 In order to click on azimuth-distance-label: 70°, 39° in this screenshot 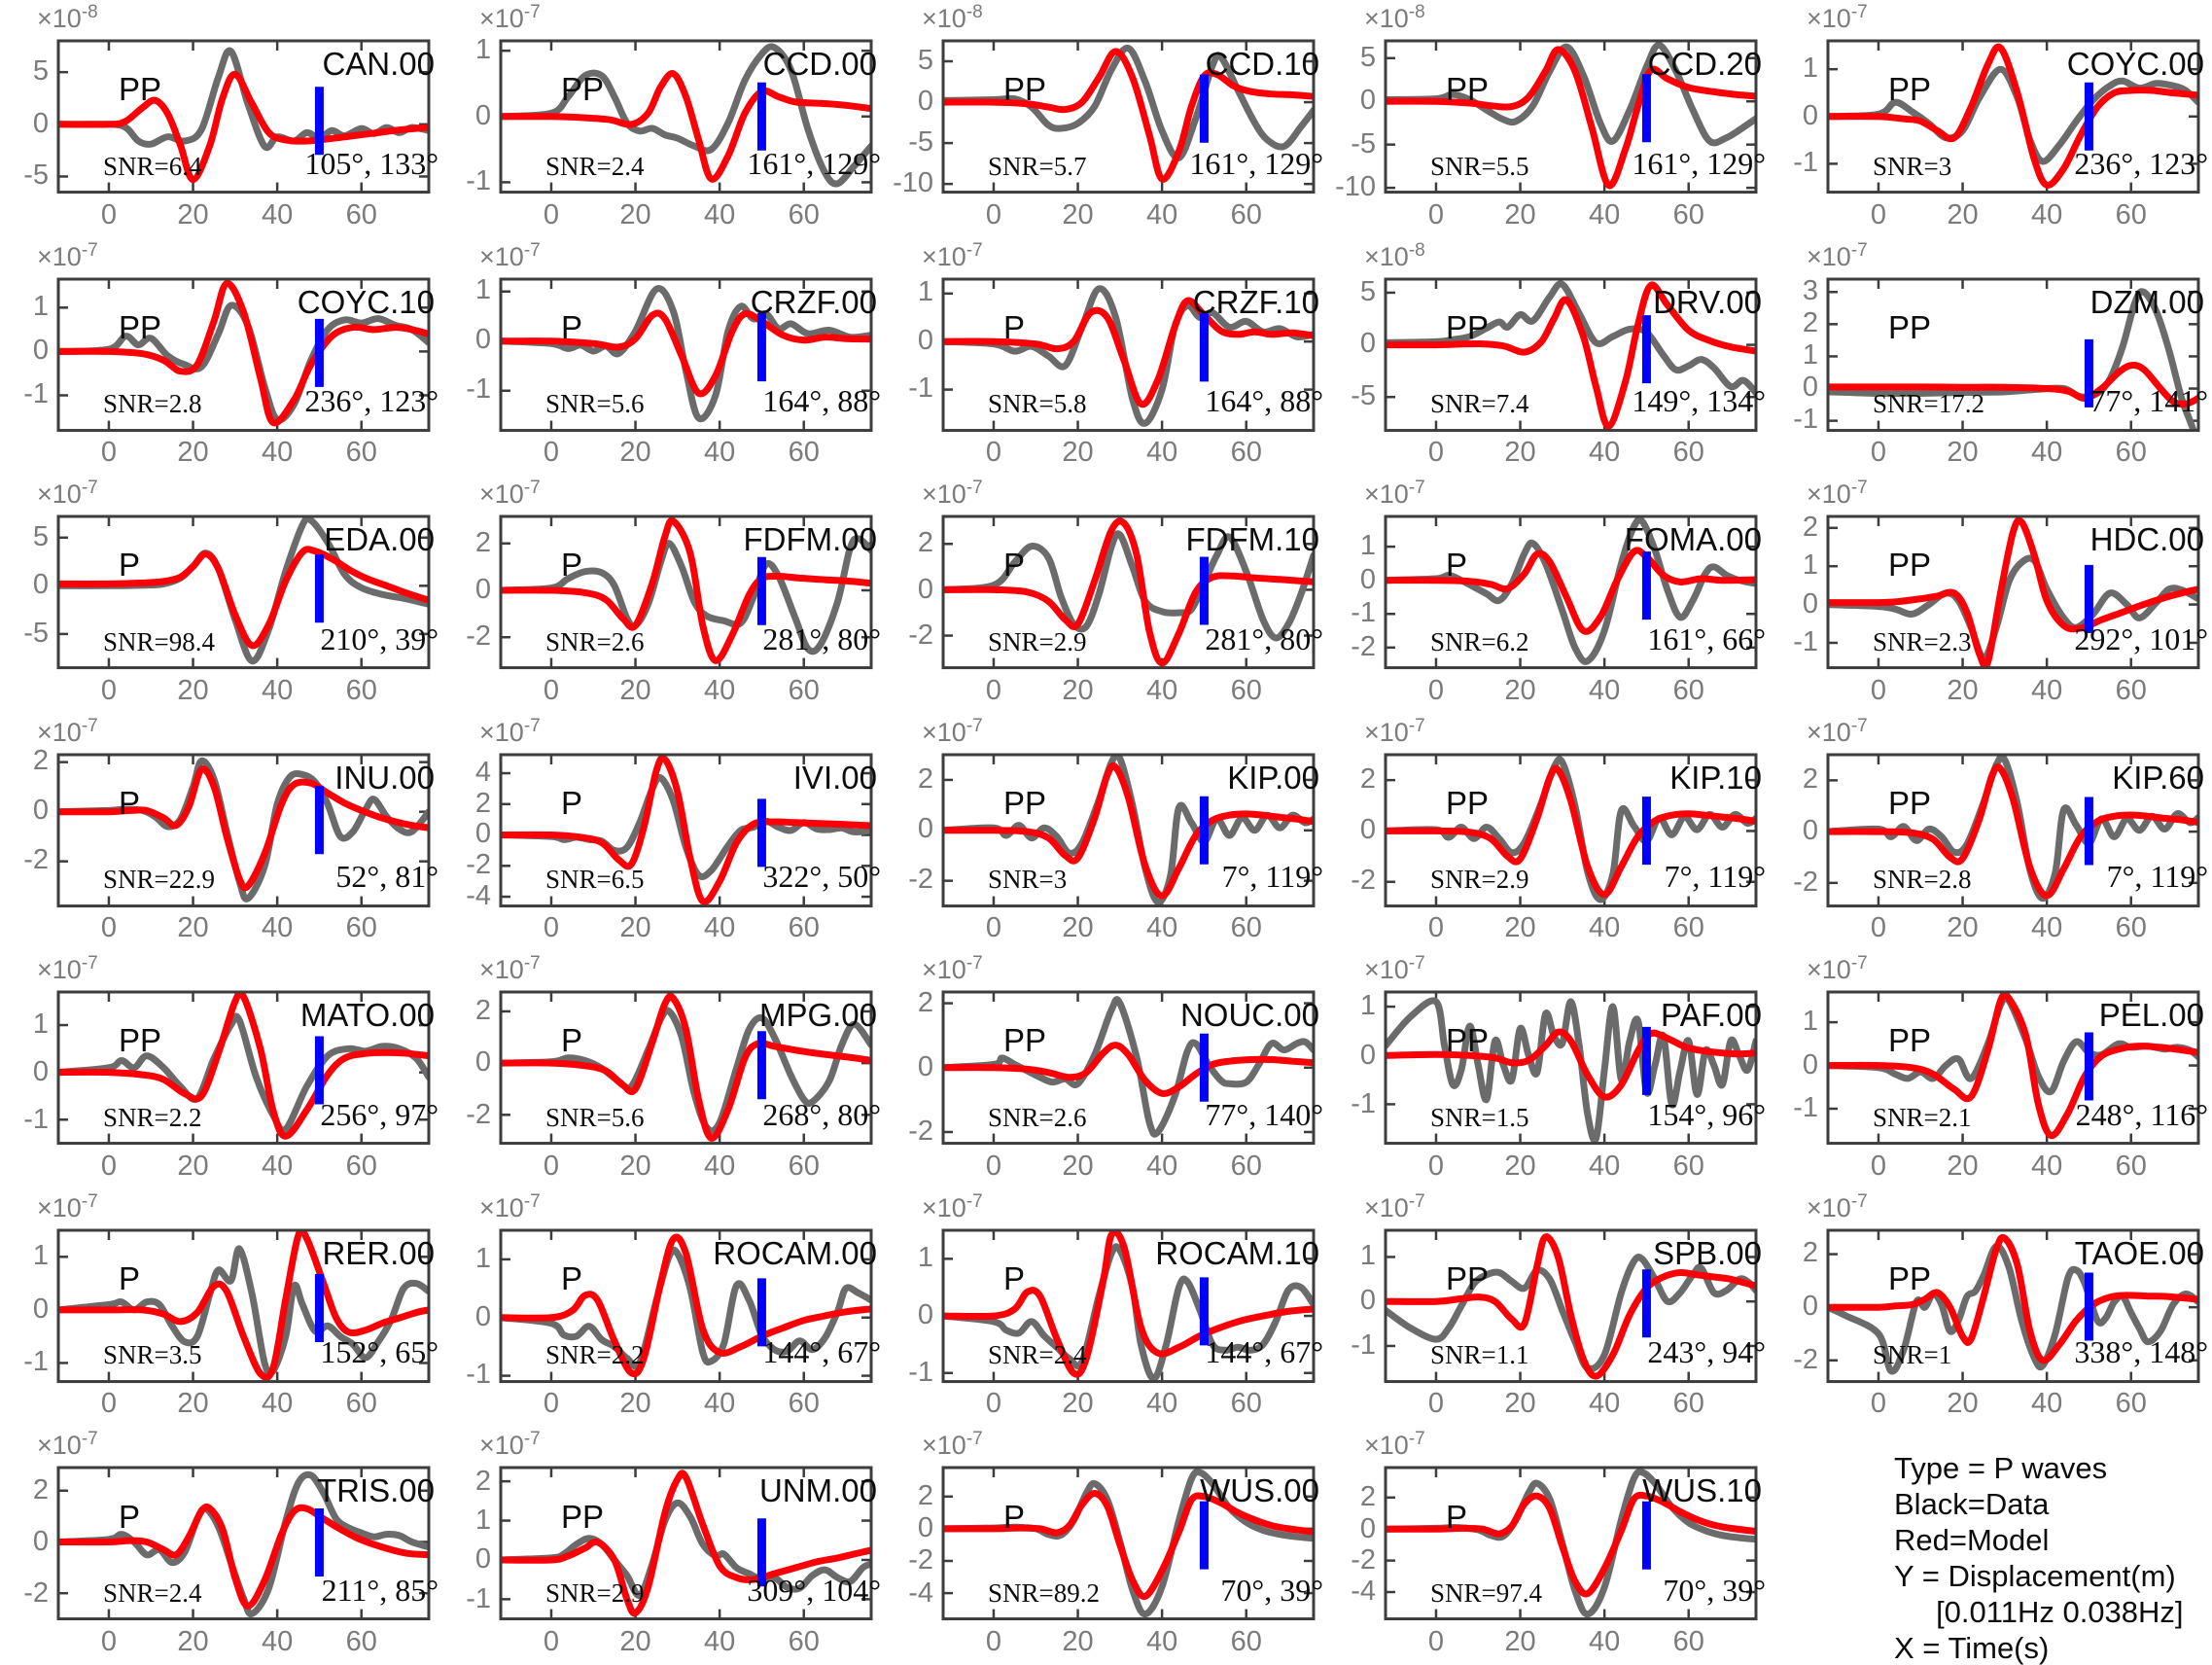, I will do `click(1271, 1590)`.